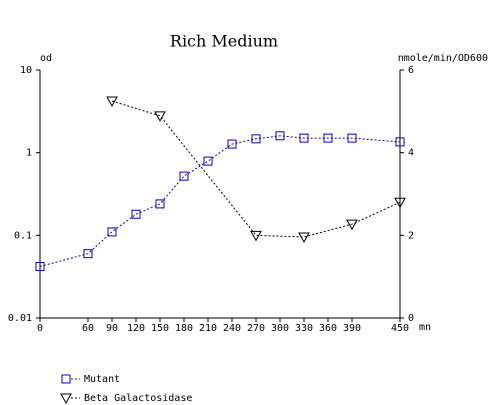 The height and width of the screenshot is (405, 490). Describe the element at coordinates (208, 328) in the screenshot. I see `x-tick-label: 210` at that location.